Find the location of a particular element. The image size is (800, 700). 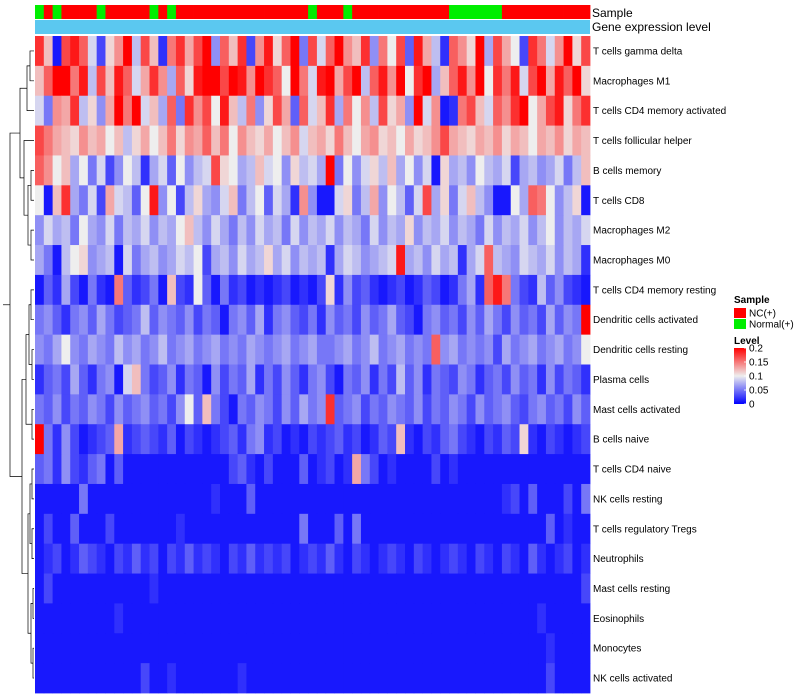

dendrogram-branch is located at coordinates (31, 66).